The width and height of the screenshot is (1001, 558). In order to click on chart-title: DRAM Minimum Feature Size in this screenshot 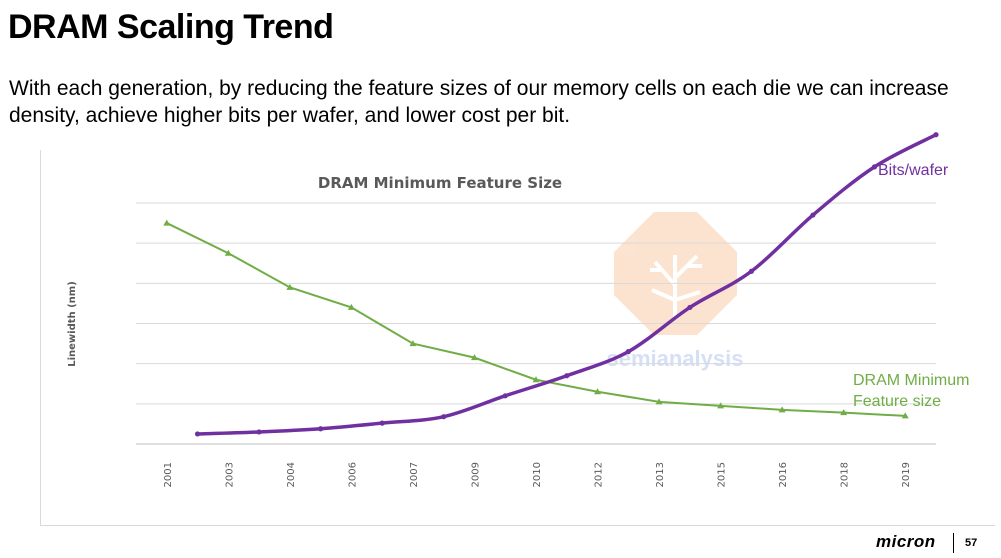, I will do `click(440, 183)`.